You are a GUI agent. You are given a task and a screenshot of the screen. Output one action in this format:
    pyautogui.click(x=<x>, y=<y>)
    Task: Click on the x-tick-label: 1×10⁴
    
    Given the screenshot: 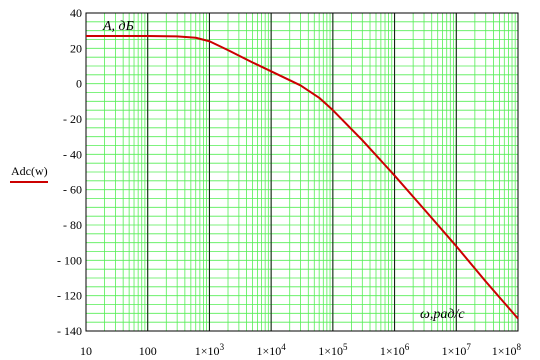 What is the action you would take?
    pyautogui.click(x=272, y=350)
    